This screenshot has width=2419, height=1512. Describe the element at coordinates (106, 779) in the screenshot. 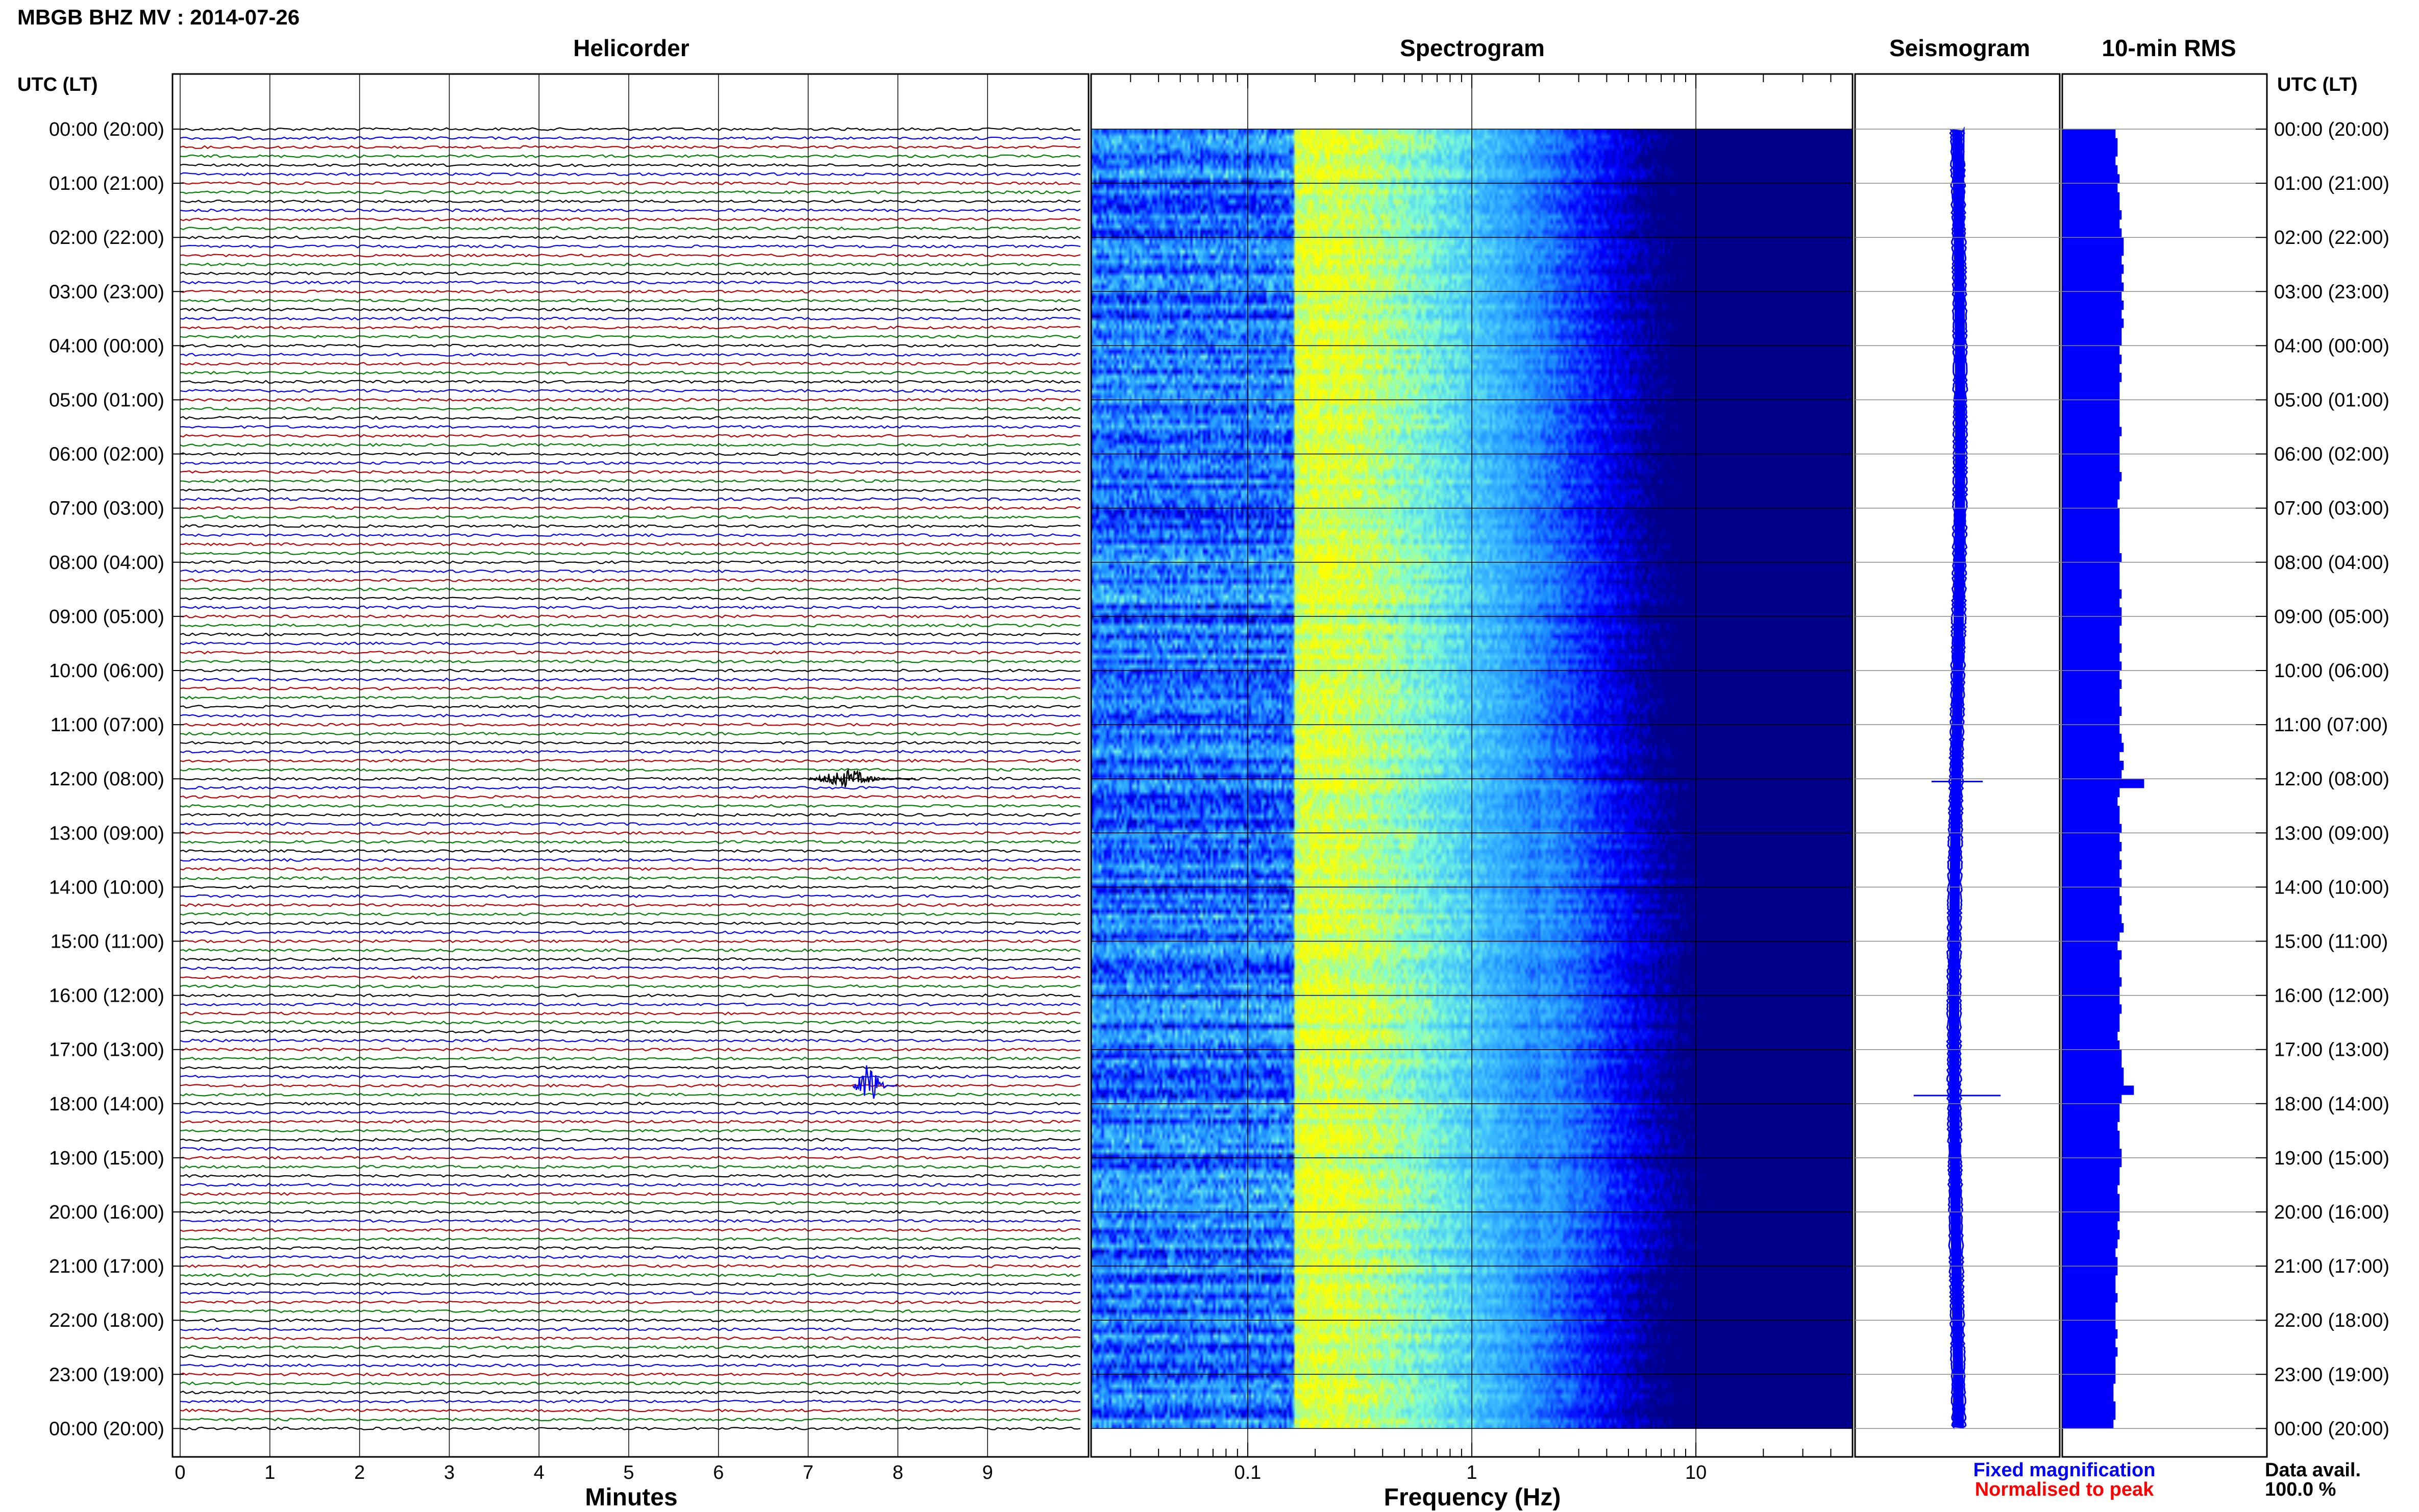

I see `time-tick-label-left: 12:00 (08:00)` at that location.